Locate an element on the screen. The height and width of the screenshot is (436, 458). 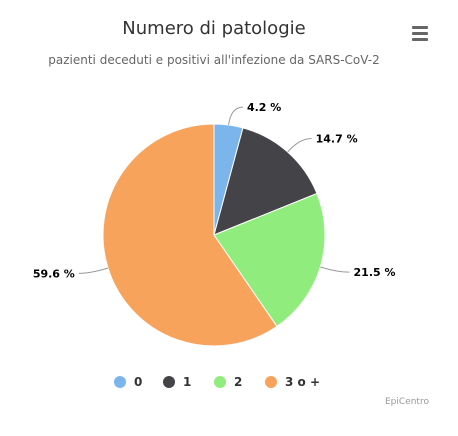
chart-legend: 0 1 2 3 o + is located at coordinates (229, 382).